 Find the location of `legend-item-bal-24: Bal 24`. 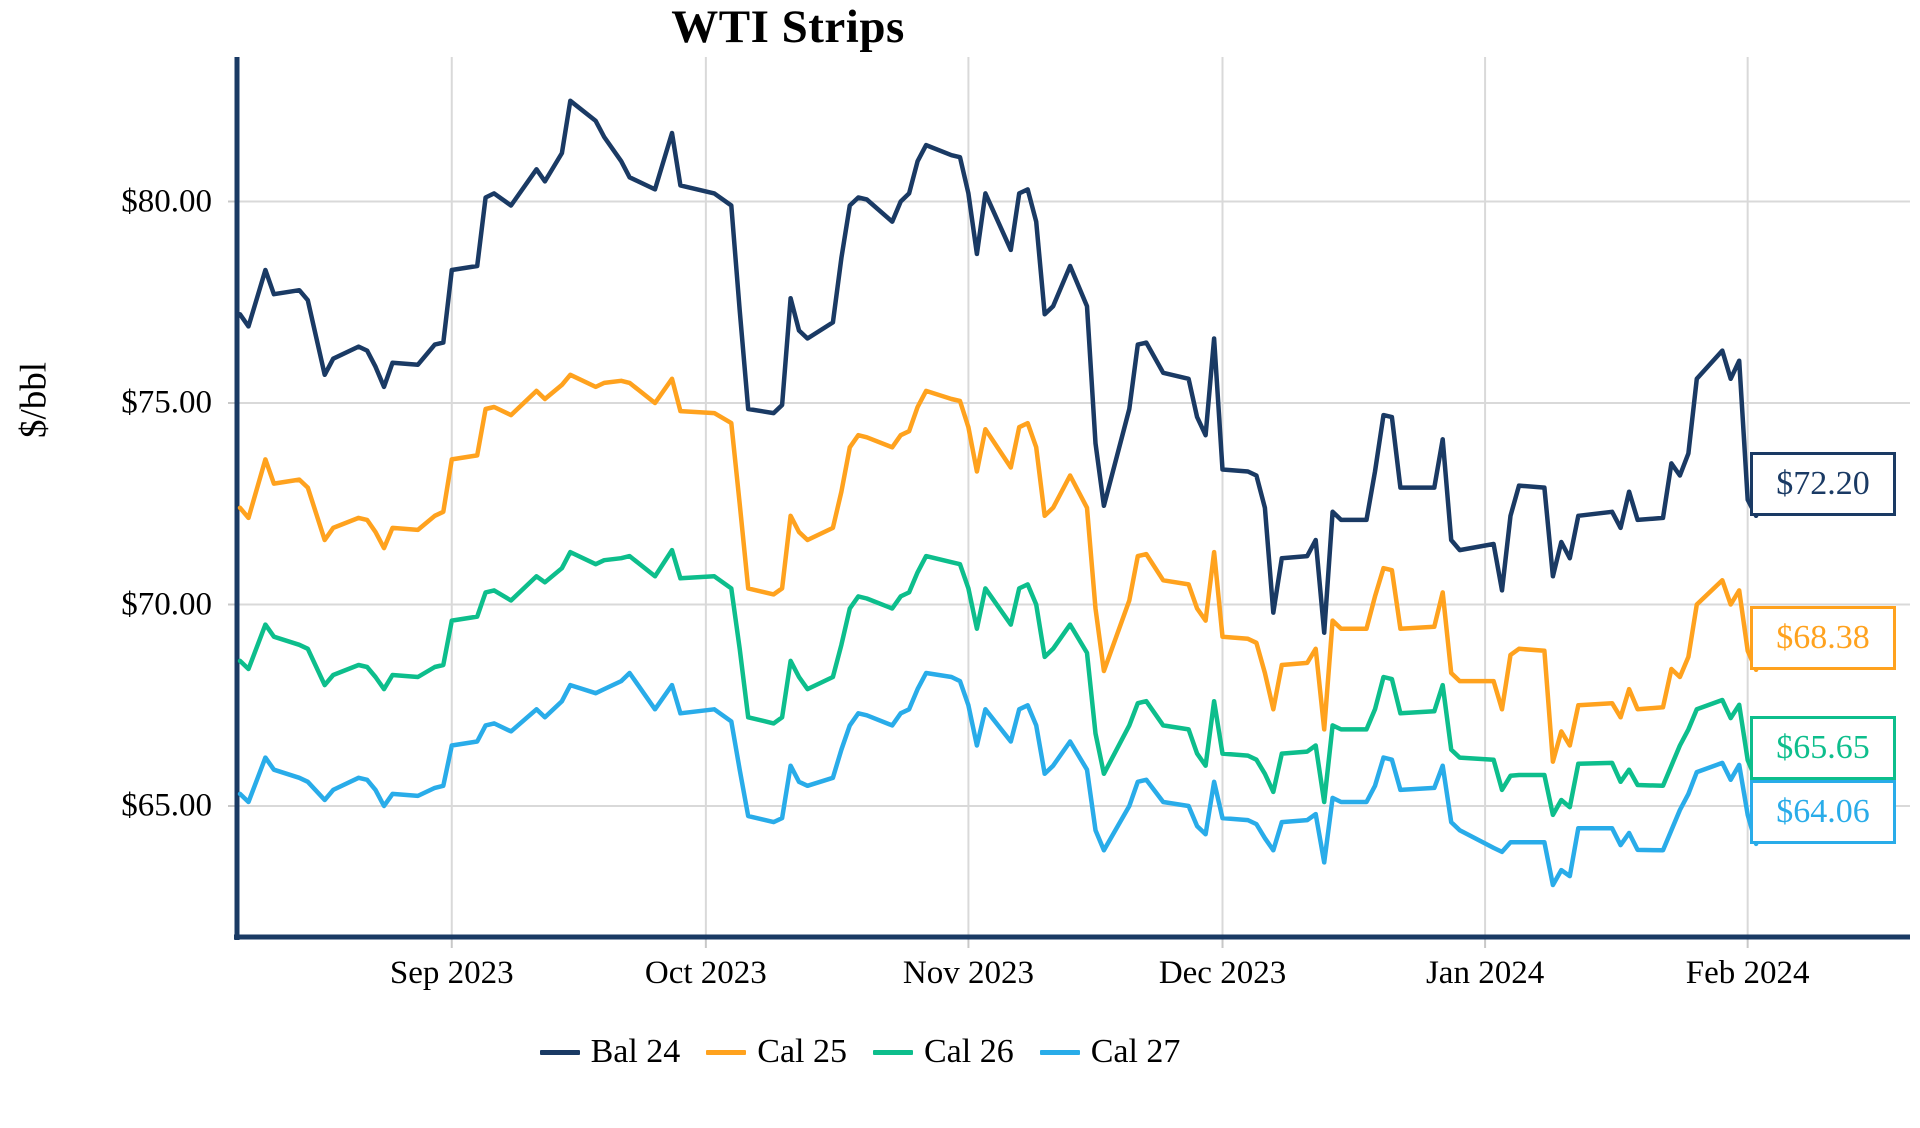

legend-item-bal-24: Bal 24 is located at coordinates (610, 1052).